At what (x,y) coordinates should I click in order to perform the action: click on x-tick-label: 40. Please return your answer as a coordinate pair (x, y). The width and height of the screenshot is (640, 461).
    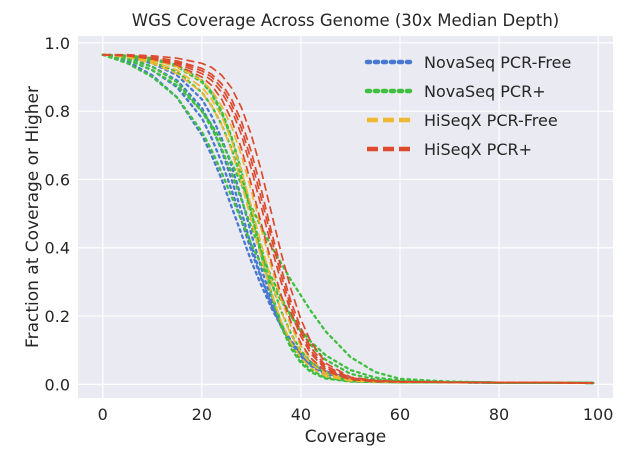
    Looking at the image, I should click on (301, 414).